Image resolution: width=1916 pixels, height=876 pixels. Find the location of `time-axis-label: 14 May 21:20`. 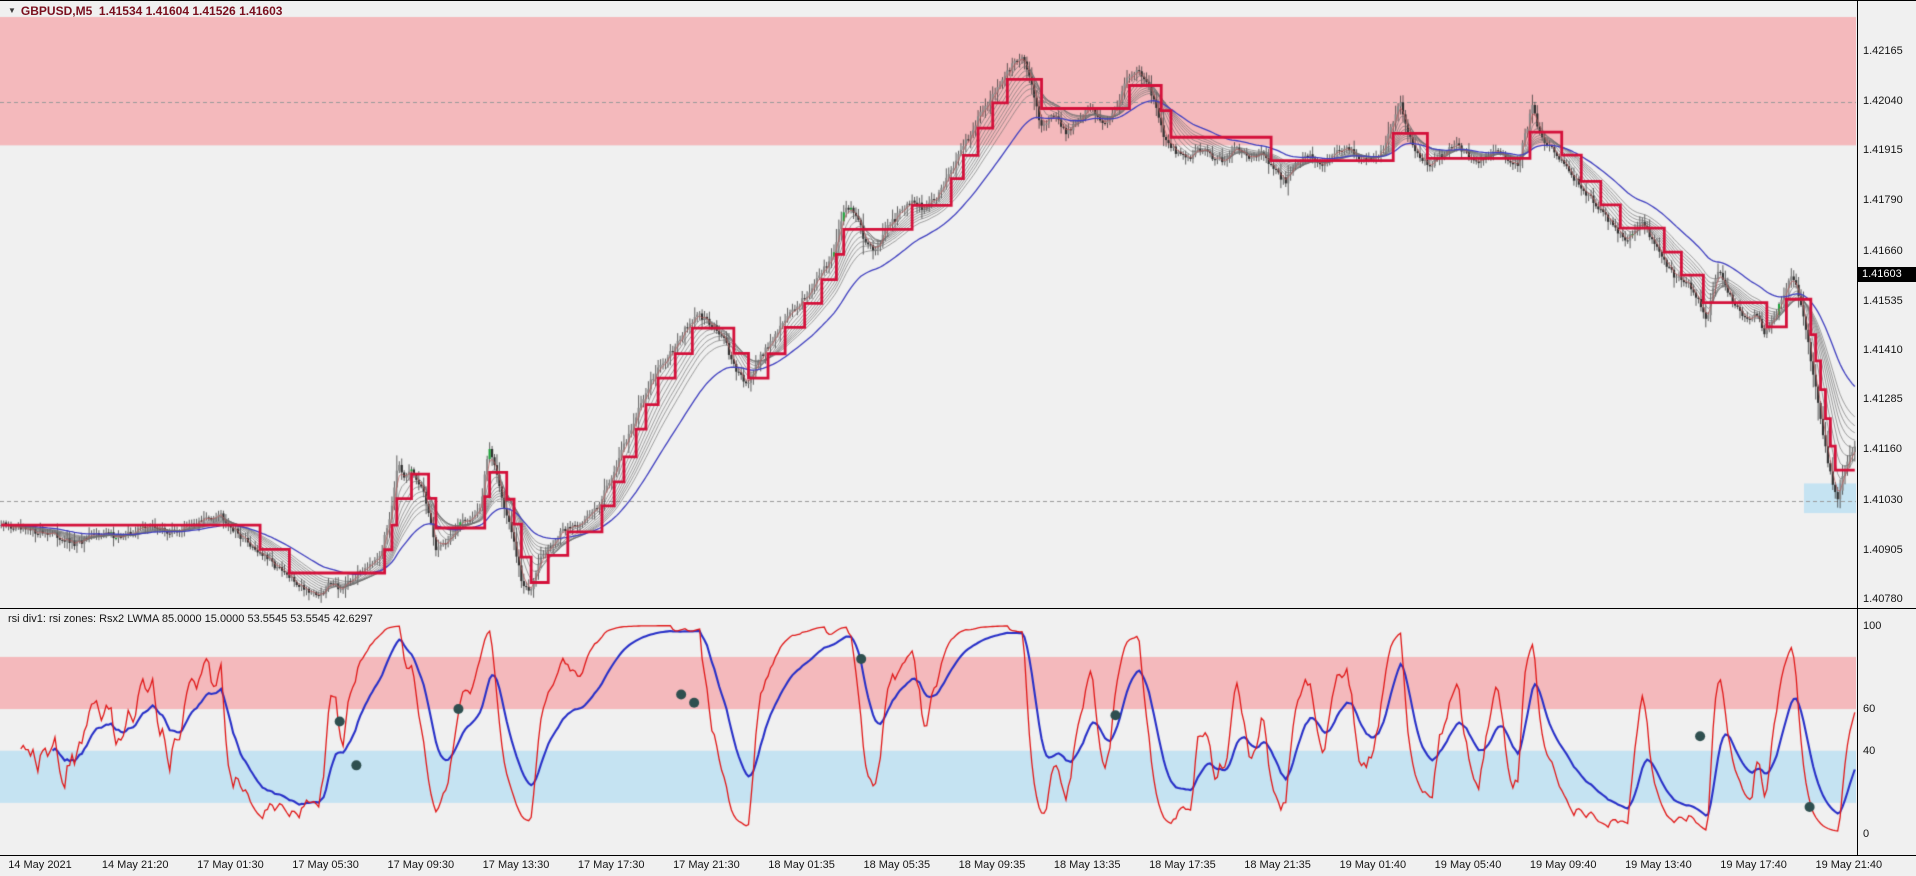

time-axis-label: 14 May 21:20 is located at coordinates (135, 865).